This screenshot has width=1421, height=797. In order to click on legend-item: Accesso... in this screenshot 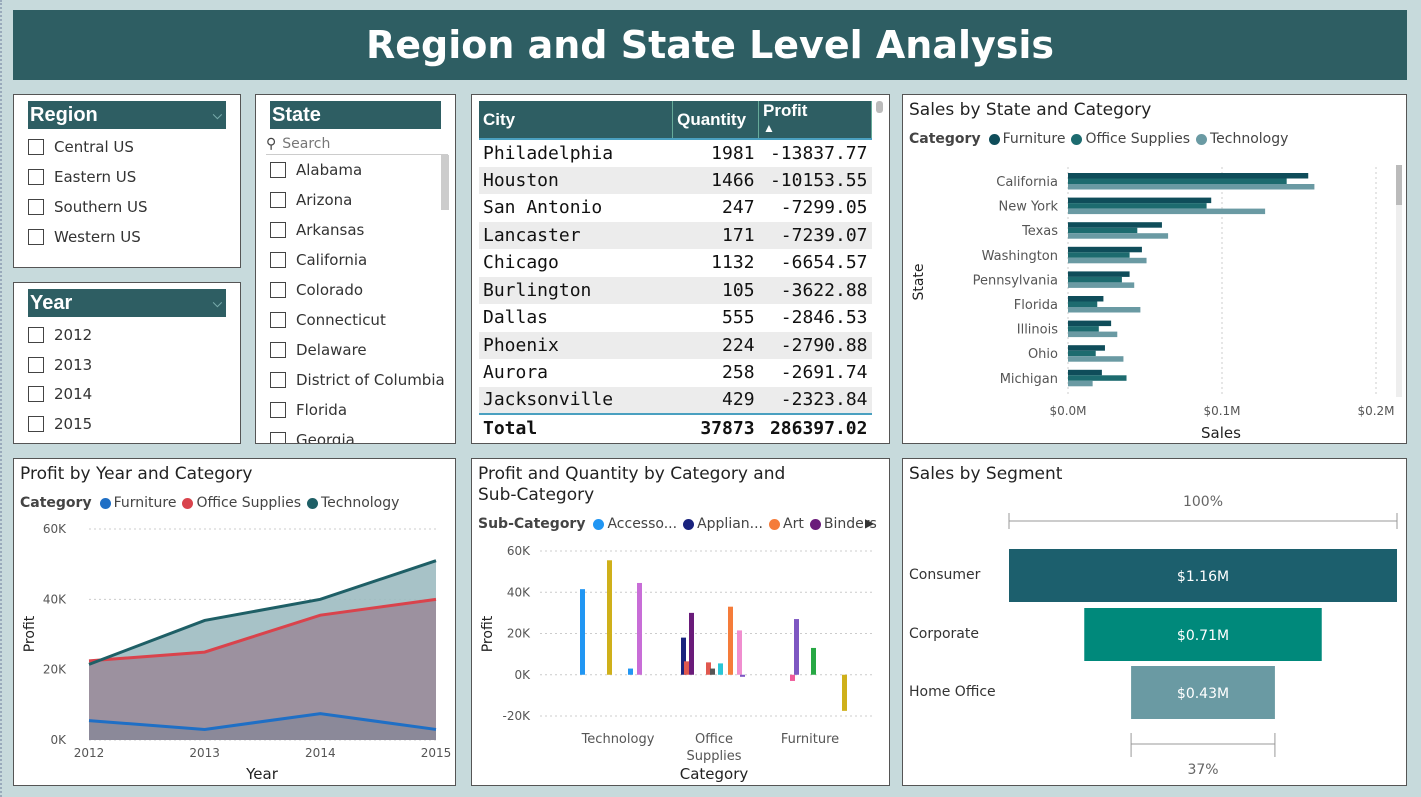, I will do `click(635, 524)`.